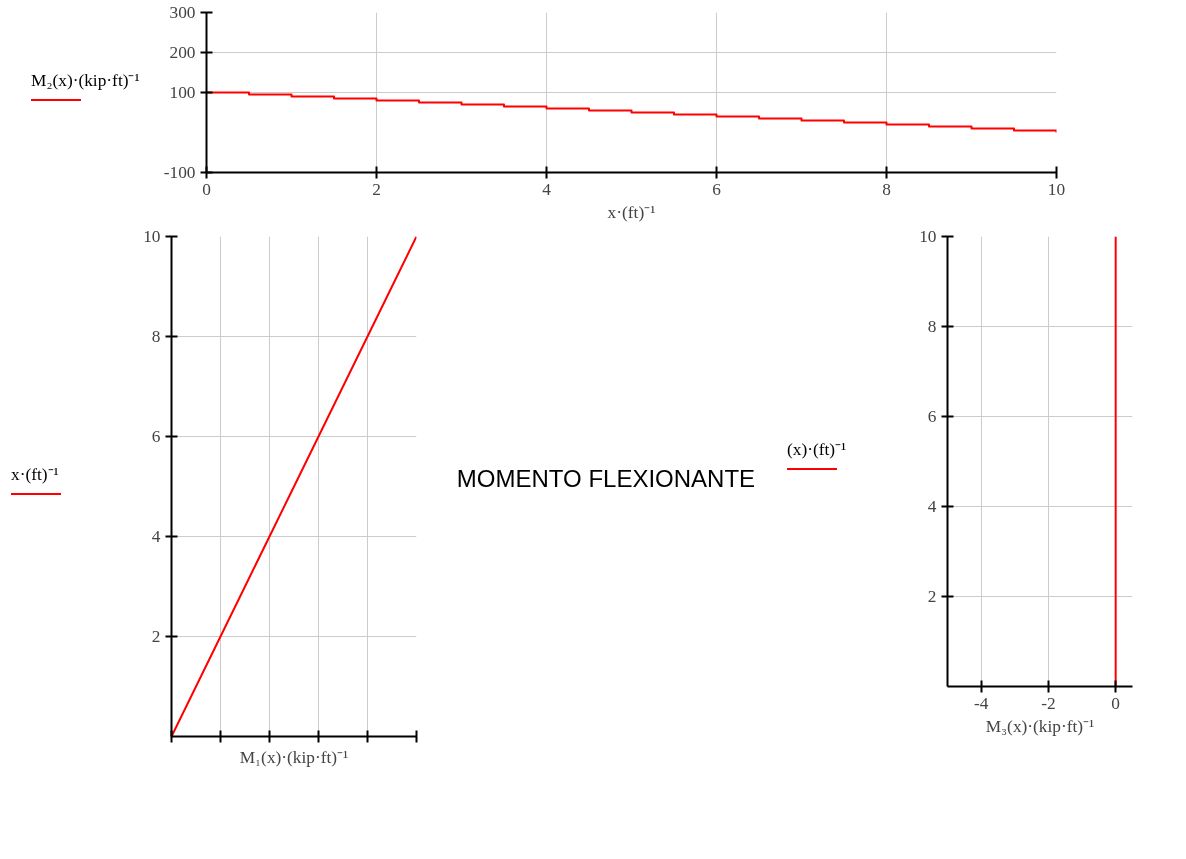  What do you see at coordinates (631, 212) in the screenshot?
I see `x-axis-title: x·(ft)⁻¹` at bounding box center [631, 212].